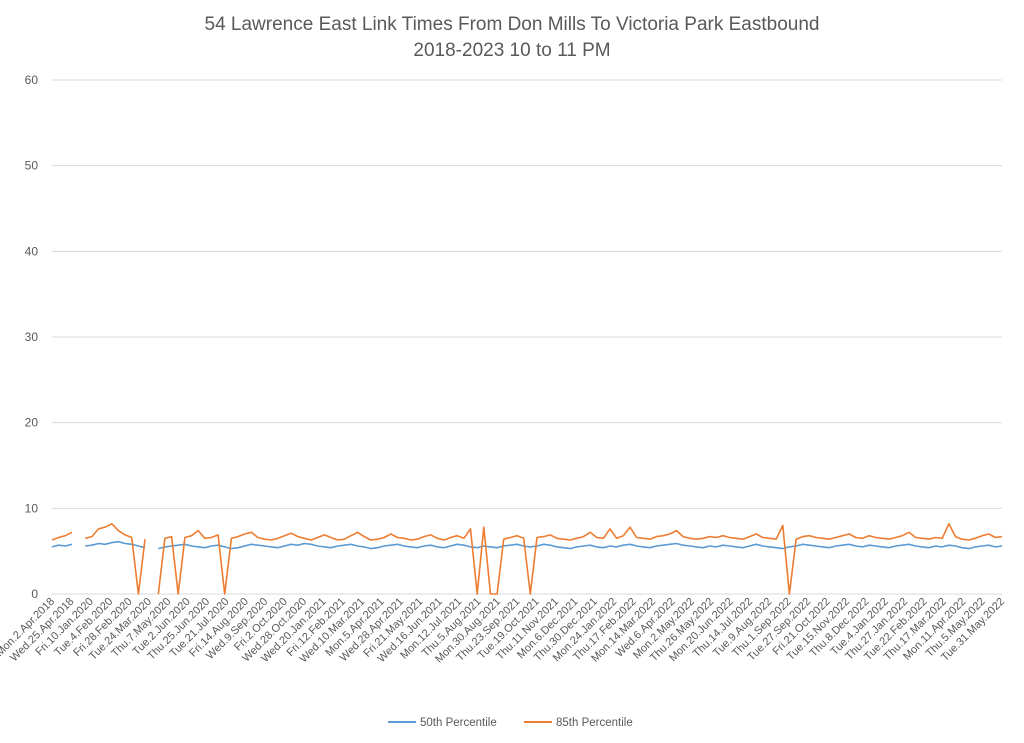 This screenshot has width=1024, height=743. Describe the element at coordinates (32, 423) in the screenshot. I see `y-tick-label: 20` at that location.